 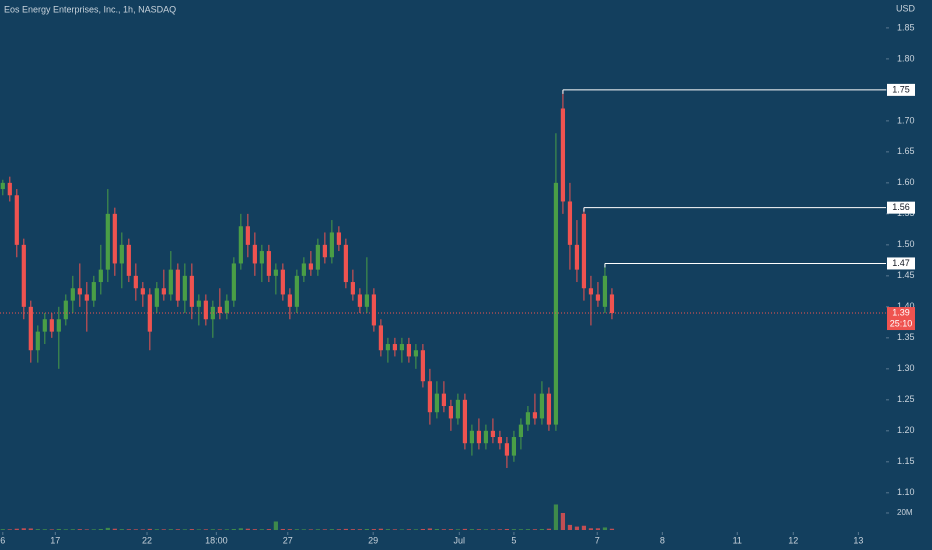 What do you see at coordinates (906, 275) in the screenshot?
I see `y-tick-label: 1.45` at bounding box center [906, 275].